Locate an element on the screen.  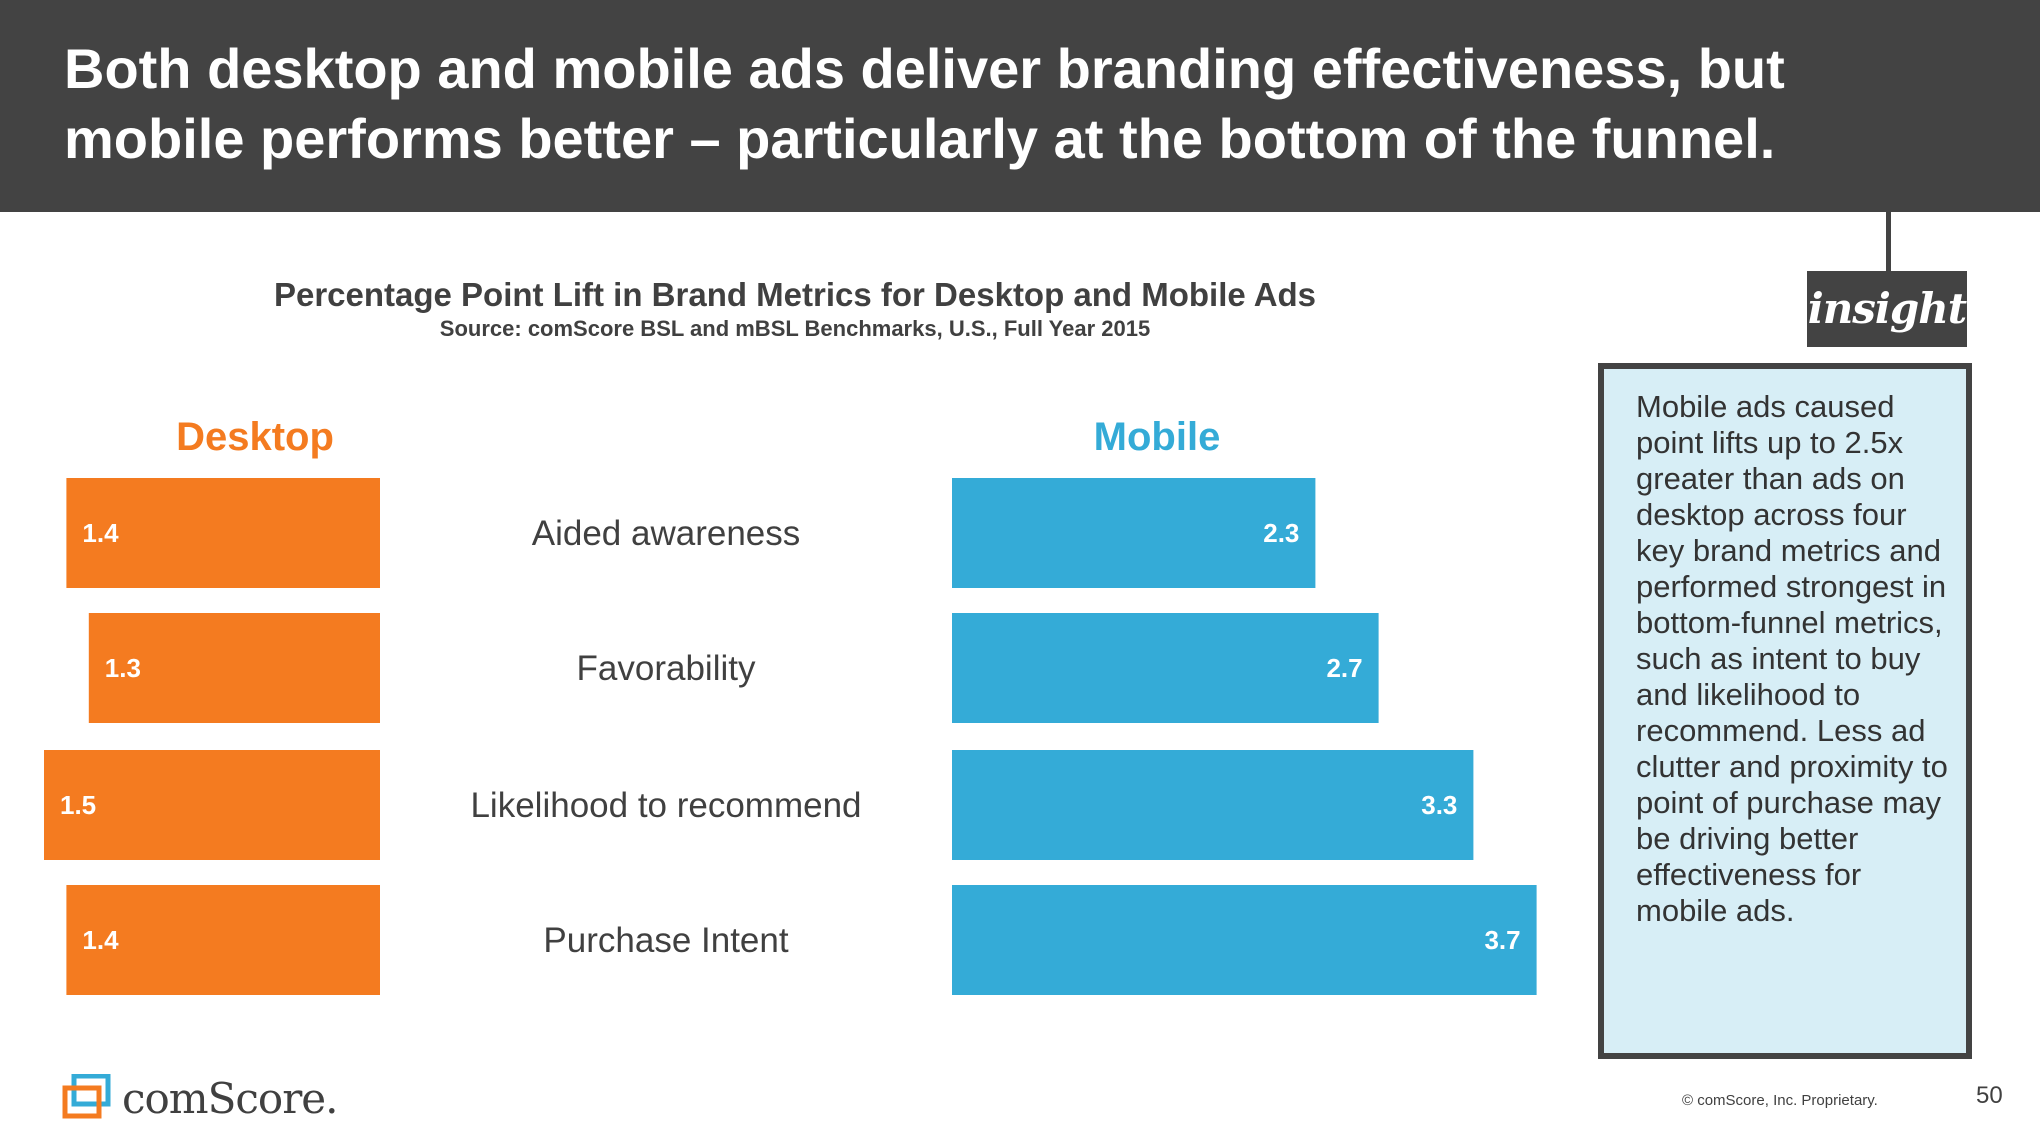
logo-mark-icon is located at coordinates (86, 1096).